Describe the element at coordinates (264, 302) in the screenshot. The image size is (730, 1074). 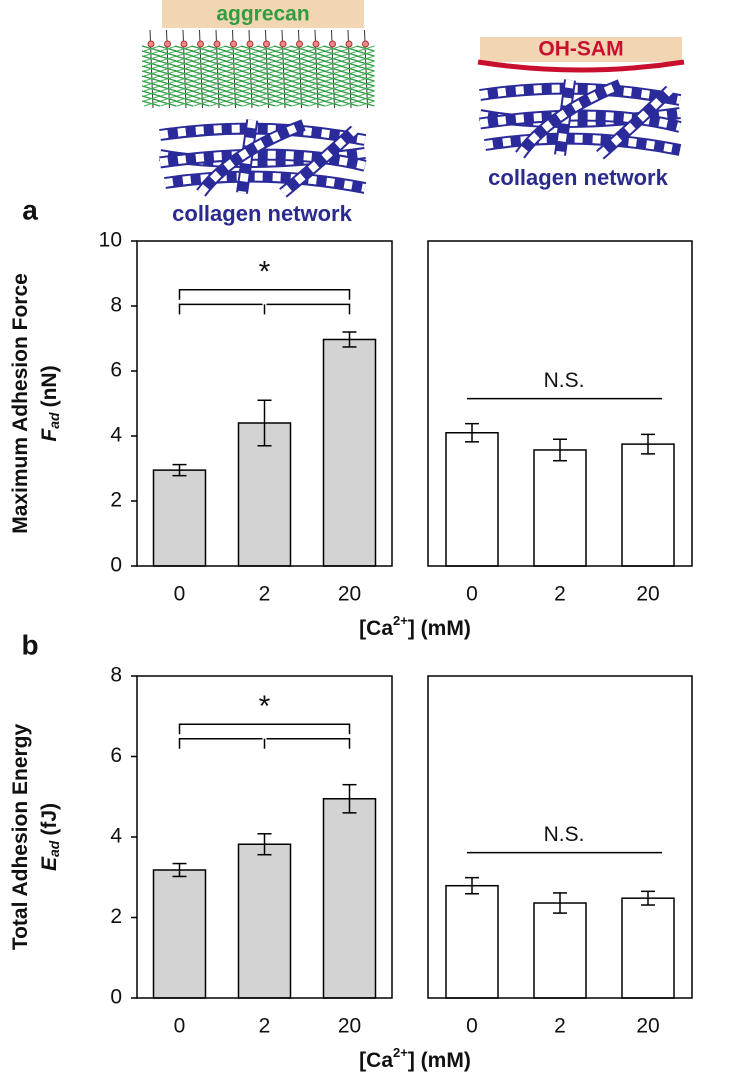
I see `significance-bracket` at that location.